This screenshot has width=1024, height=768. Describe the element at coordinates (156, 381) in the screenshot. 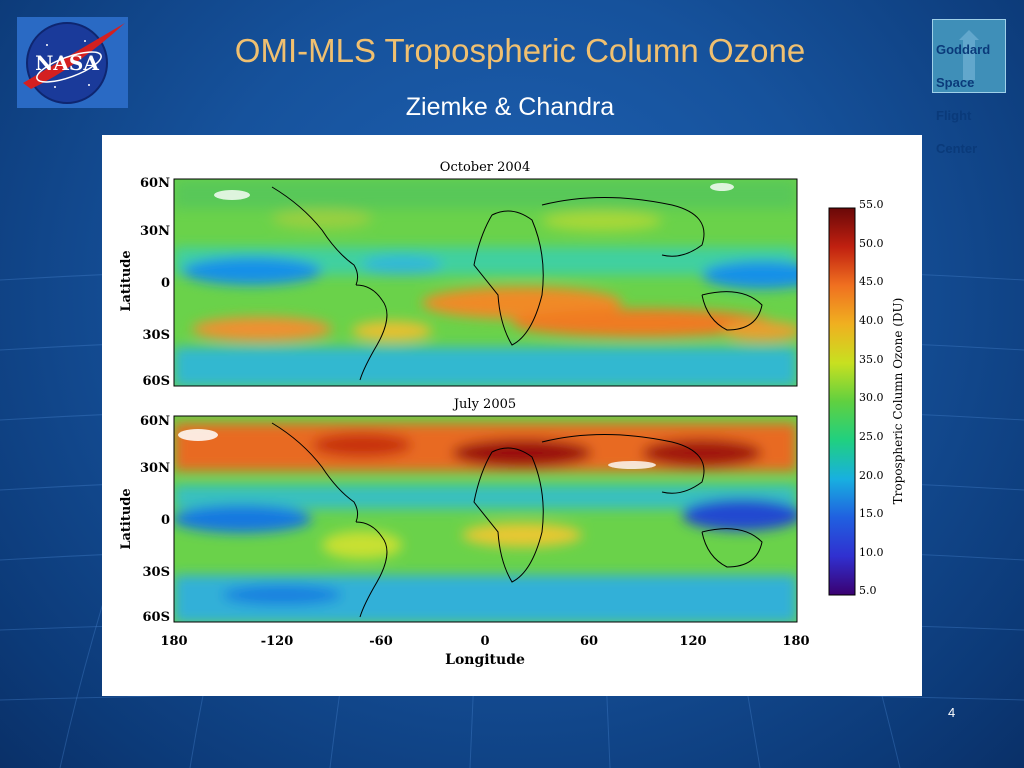

I see `top-lat-tick-60s: 60S` at that location.